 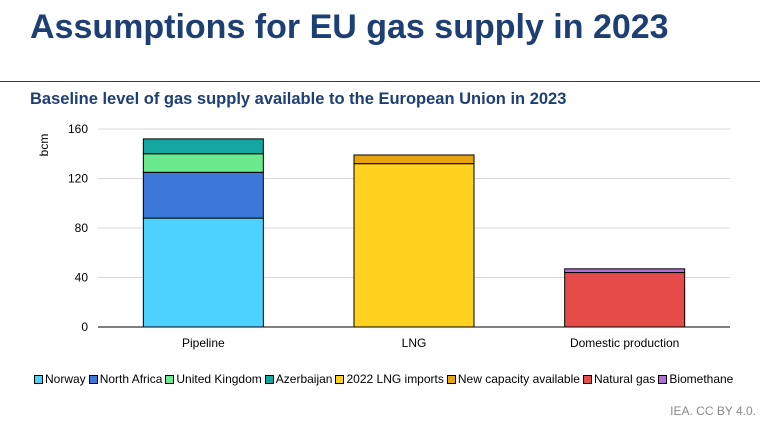 I want to click on page-title: Assumptions for EU gas supply in 2023, so click(x=349, y=27).